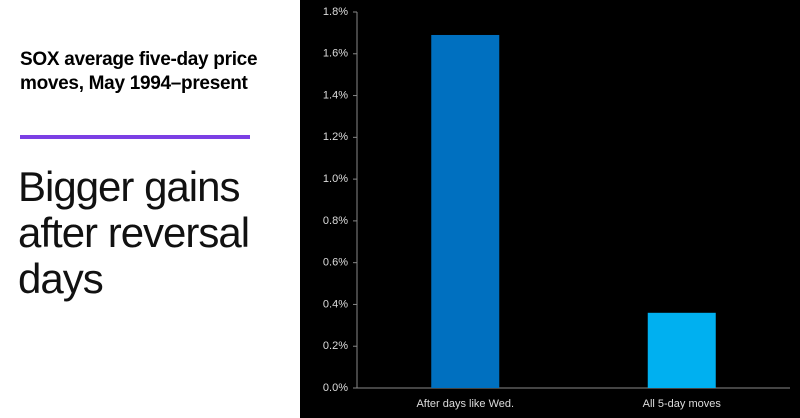  Describe the element at coordinates (465, 404) in the screenshot. I see `x-tick-label: After days like Wed.` at that location.